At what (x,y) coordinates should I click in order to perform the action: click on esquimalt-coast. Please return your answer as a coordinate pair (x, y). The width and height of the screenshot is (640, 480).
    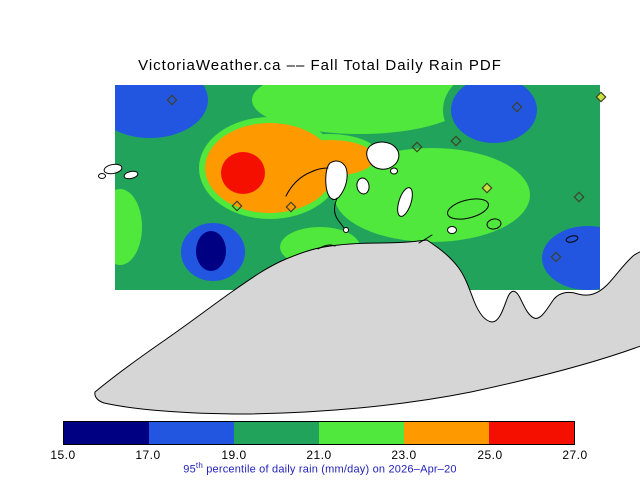
    Looking at the image, I should click on (307, 182).